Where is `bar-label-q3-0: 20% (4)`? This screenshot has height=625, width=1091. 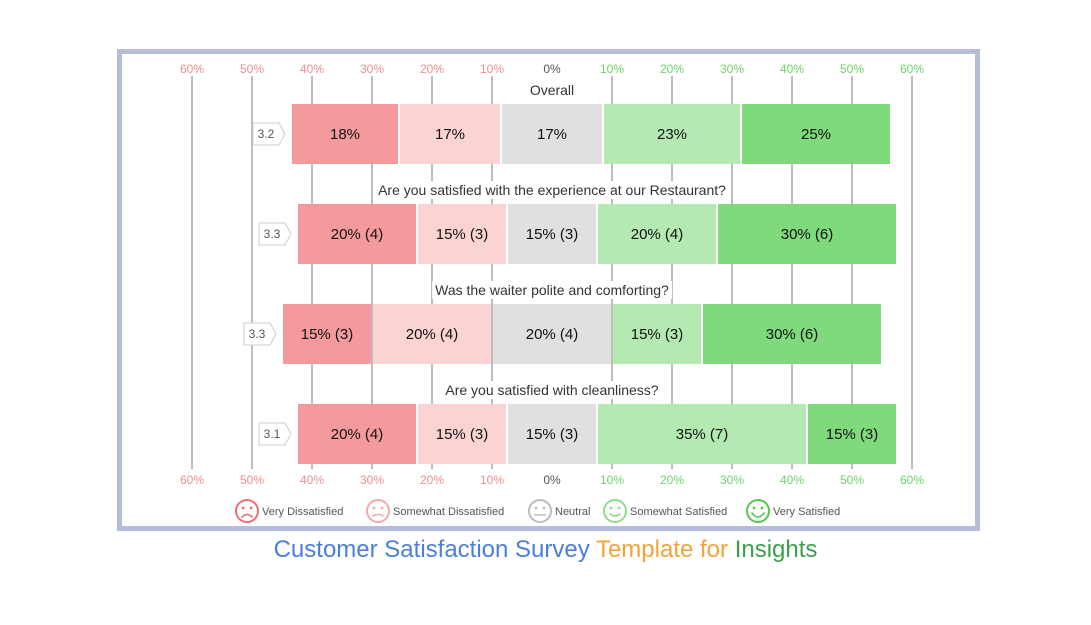
bar-label-q3-0: 20% (4) is located at coordinates (357, 434).